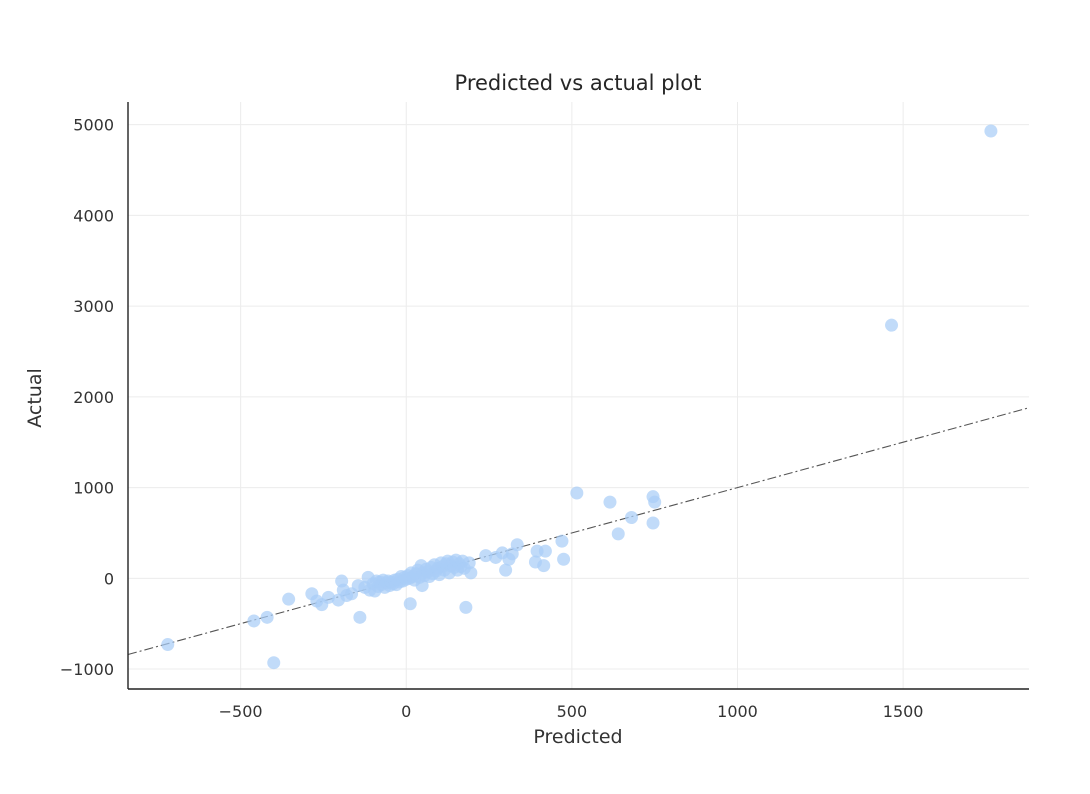  I want to click on y-tick-label: −1000, so click(87, 669).